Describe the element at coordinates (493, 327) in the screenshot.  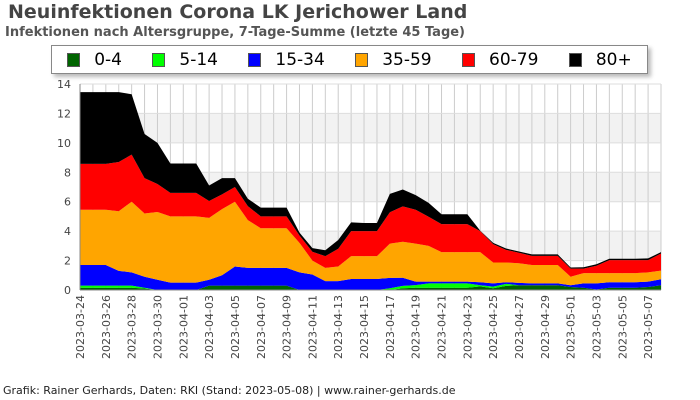
I see `x-tick-label: 2023-04-25` at that location.